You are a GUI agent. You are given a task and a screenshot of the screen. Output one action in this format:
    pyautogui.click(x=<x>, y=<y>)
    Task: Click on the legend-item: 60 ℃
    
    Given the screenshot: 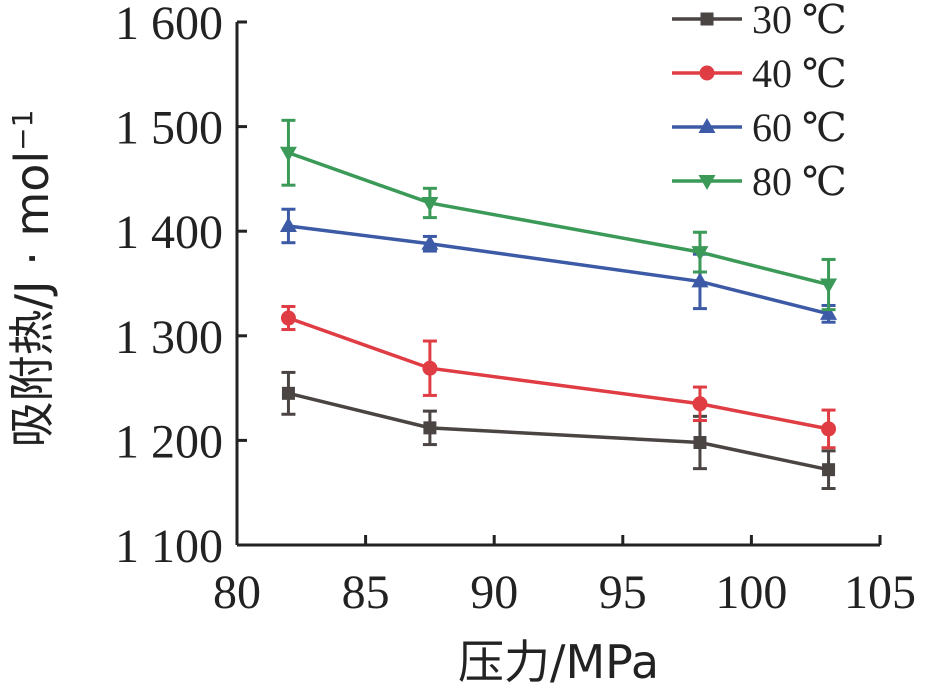 What is the action you would take?
    pyautogui.click(x=759, y=127)
    